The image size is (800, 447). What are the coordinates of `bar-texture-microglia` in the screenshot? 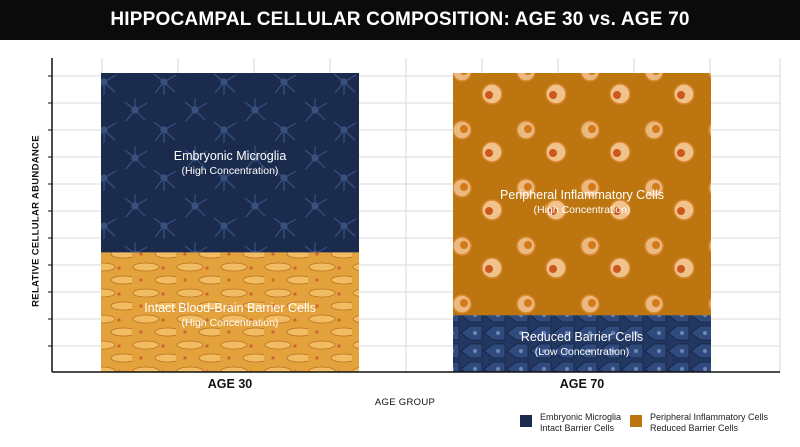 It's located at (230, 163).